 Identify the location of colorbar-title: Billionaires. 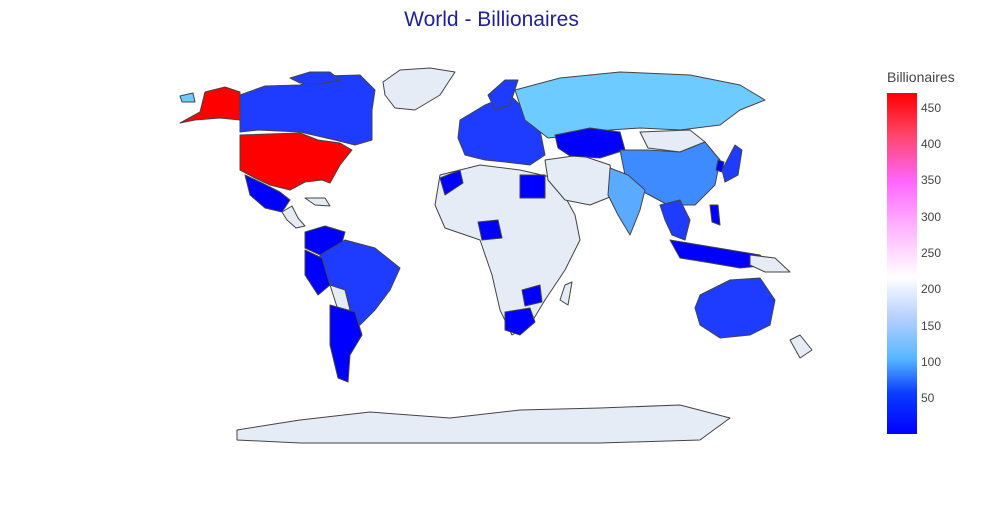
(921, 77).